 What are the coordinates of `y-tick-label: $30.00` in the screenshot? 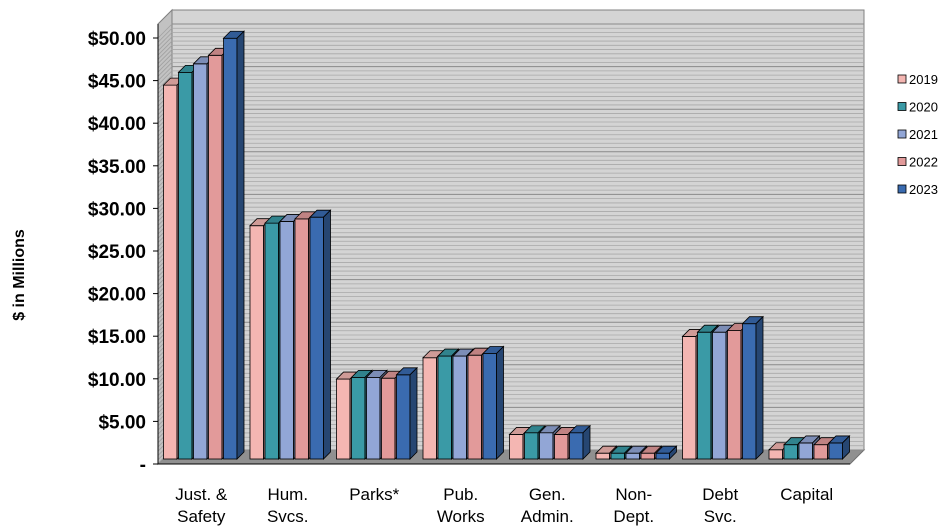 It's located at (117, 209).